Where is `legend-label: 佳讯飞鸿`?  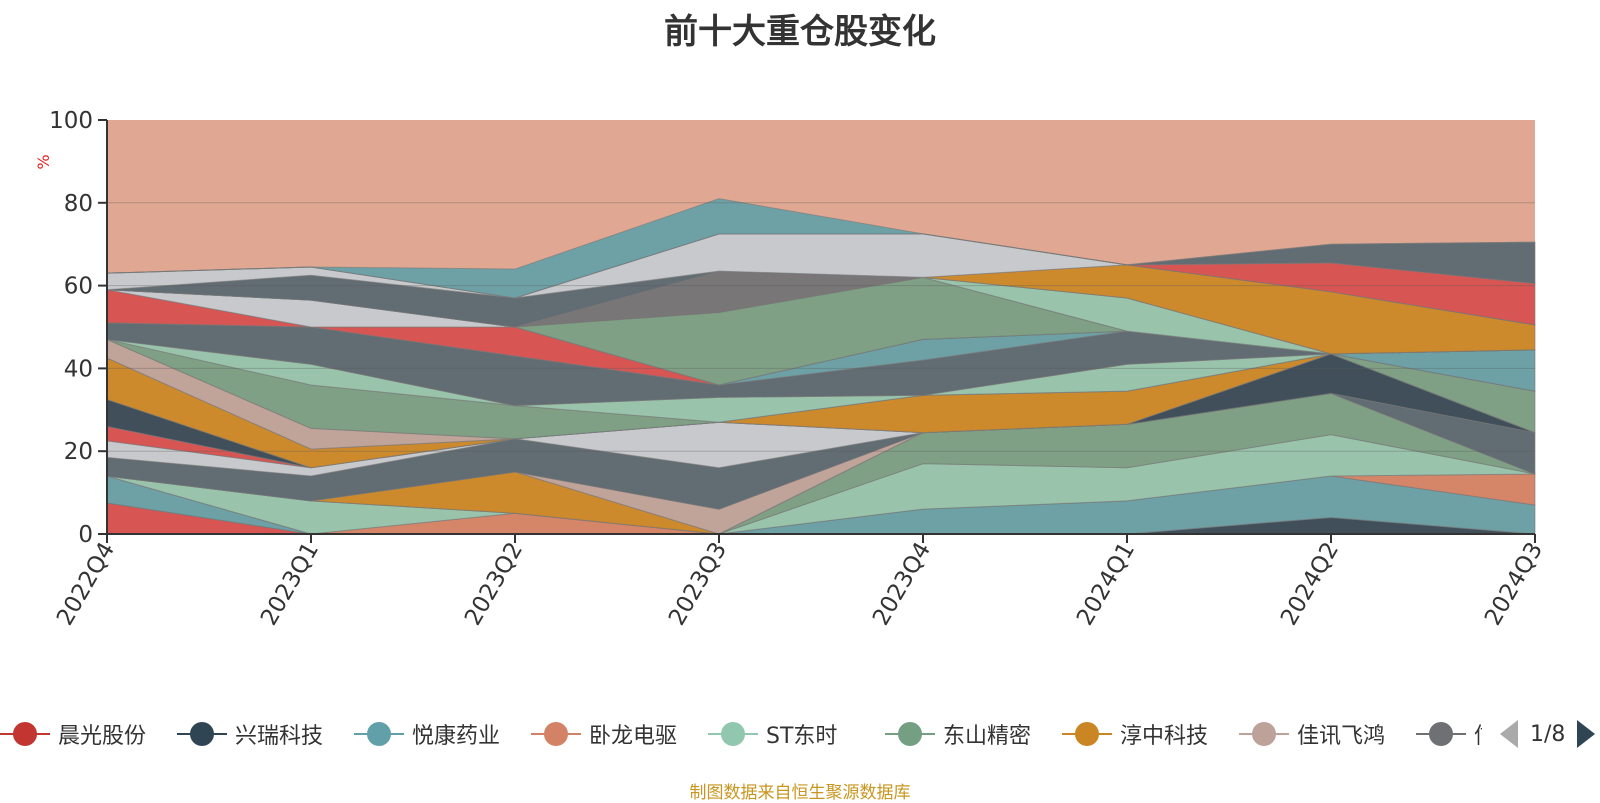
legend-label: 佳讯飞鸿 is located at coordinates (1341, 736).